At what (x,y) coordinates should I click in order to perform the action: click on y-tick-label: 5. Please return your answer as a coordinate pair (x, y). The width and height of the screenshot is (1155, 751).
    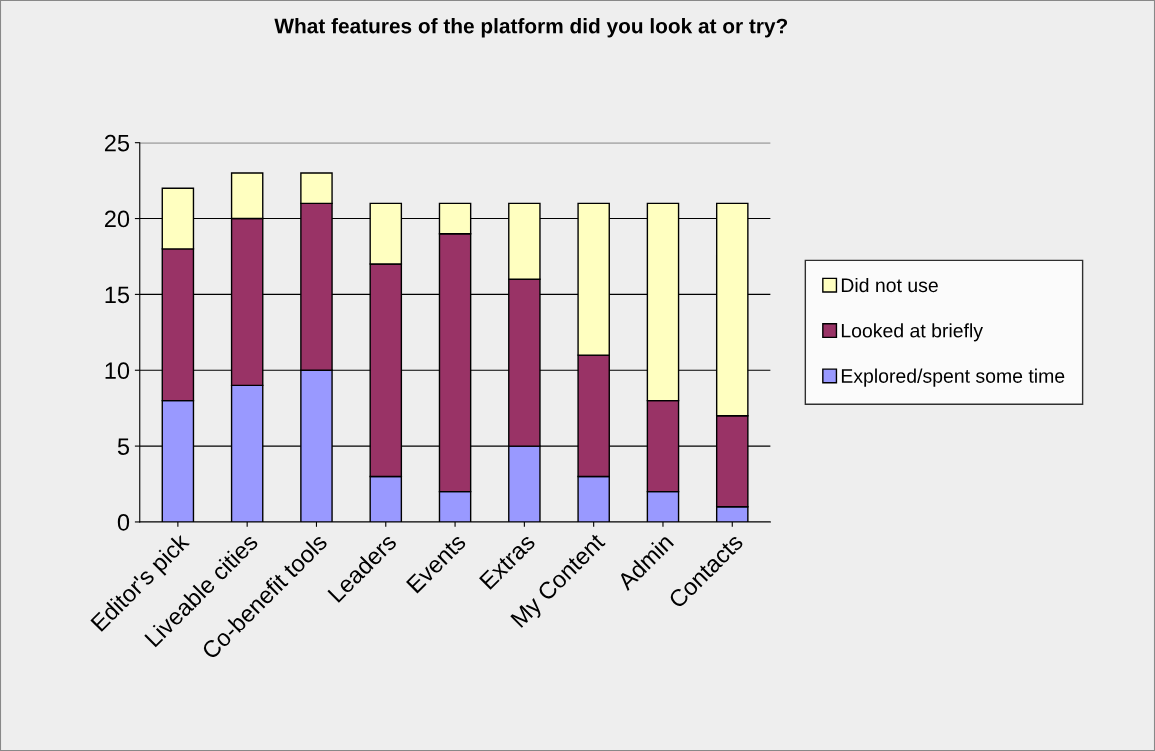
    Looking at the image, I should click on (123, 446).